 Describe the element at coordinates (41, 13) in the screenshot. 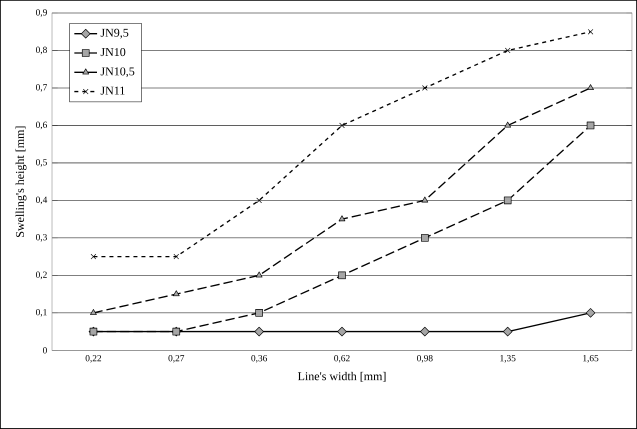

I see `y-tick-label: 0,9` at that location.